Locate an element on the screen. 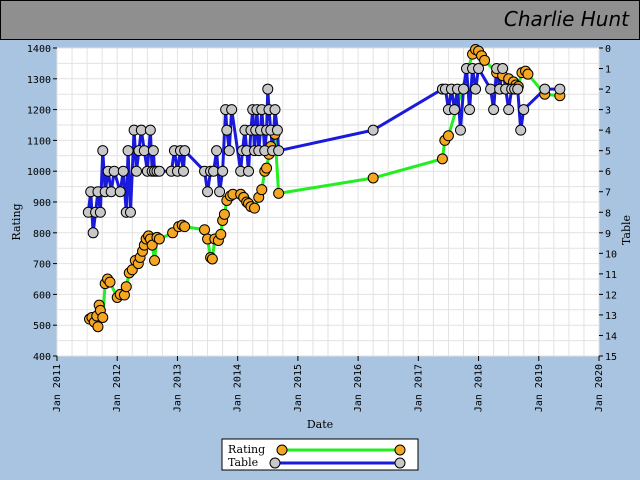 This screenshot has height=480, width=640. y-tick-label: 900 is located at coordinates (42, 203).